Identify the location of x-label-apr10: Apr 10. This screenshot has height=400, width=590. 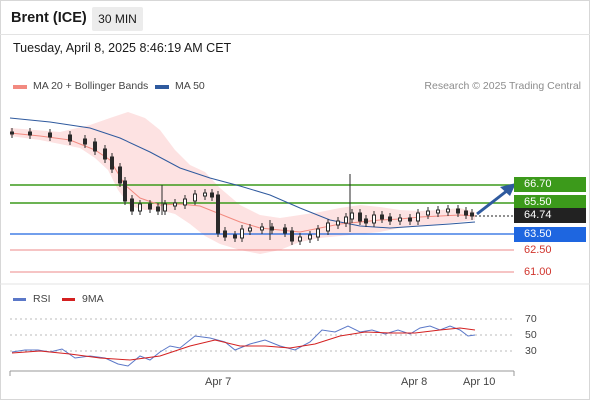
(479, 382).